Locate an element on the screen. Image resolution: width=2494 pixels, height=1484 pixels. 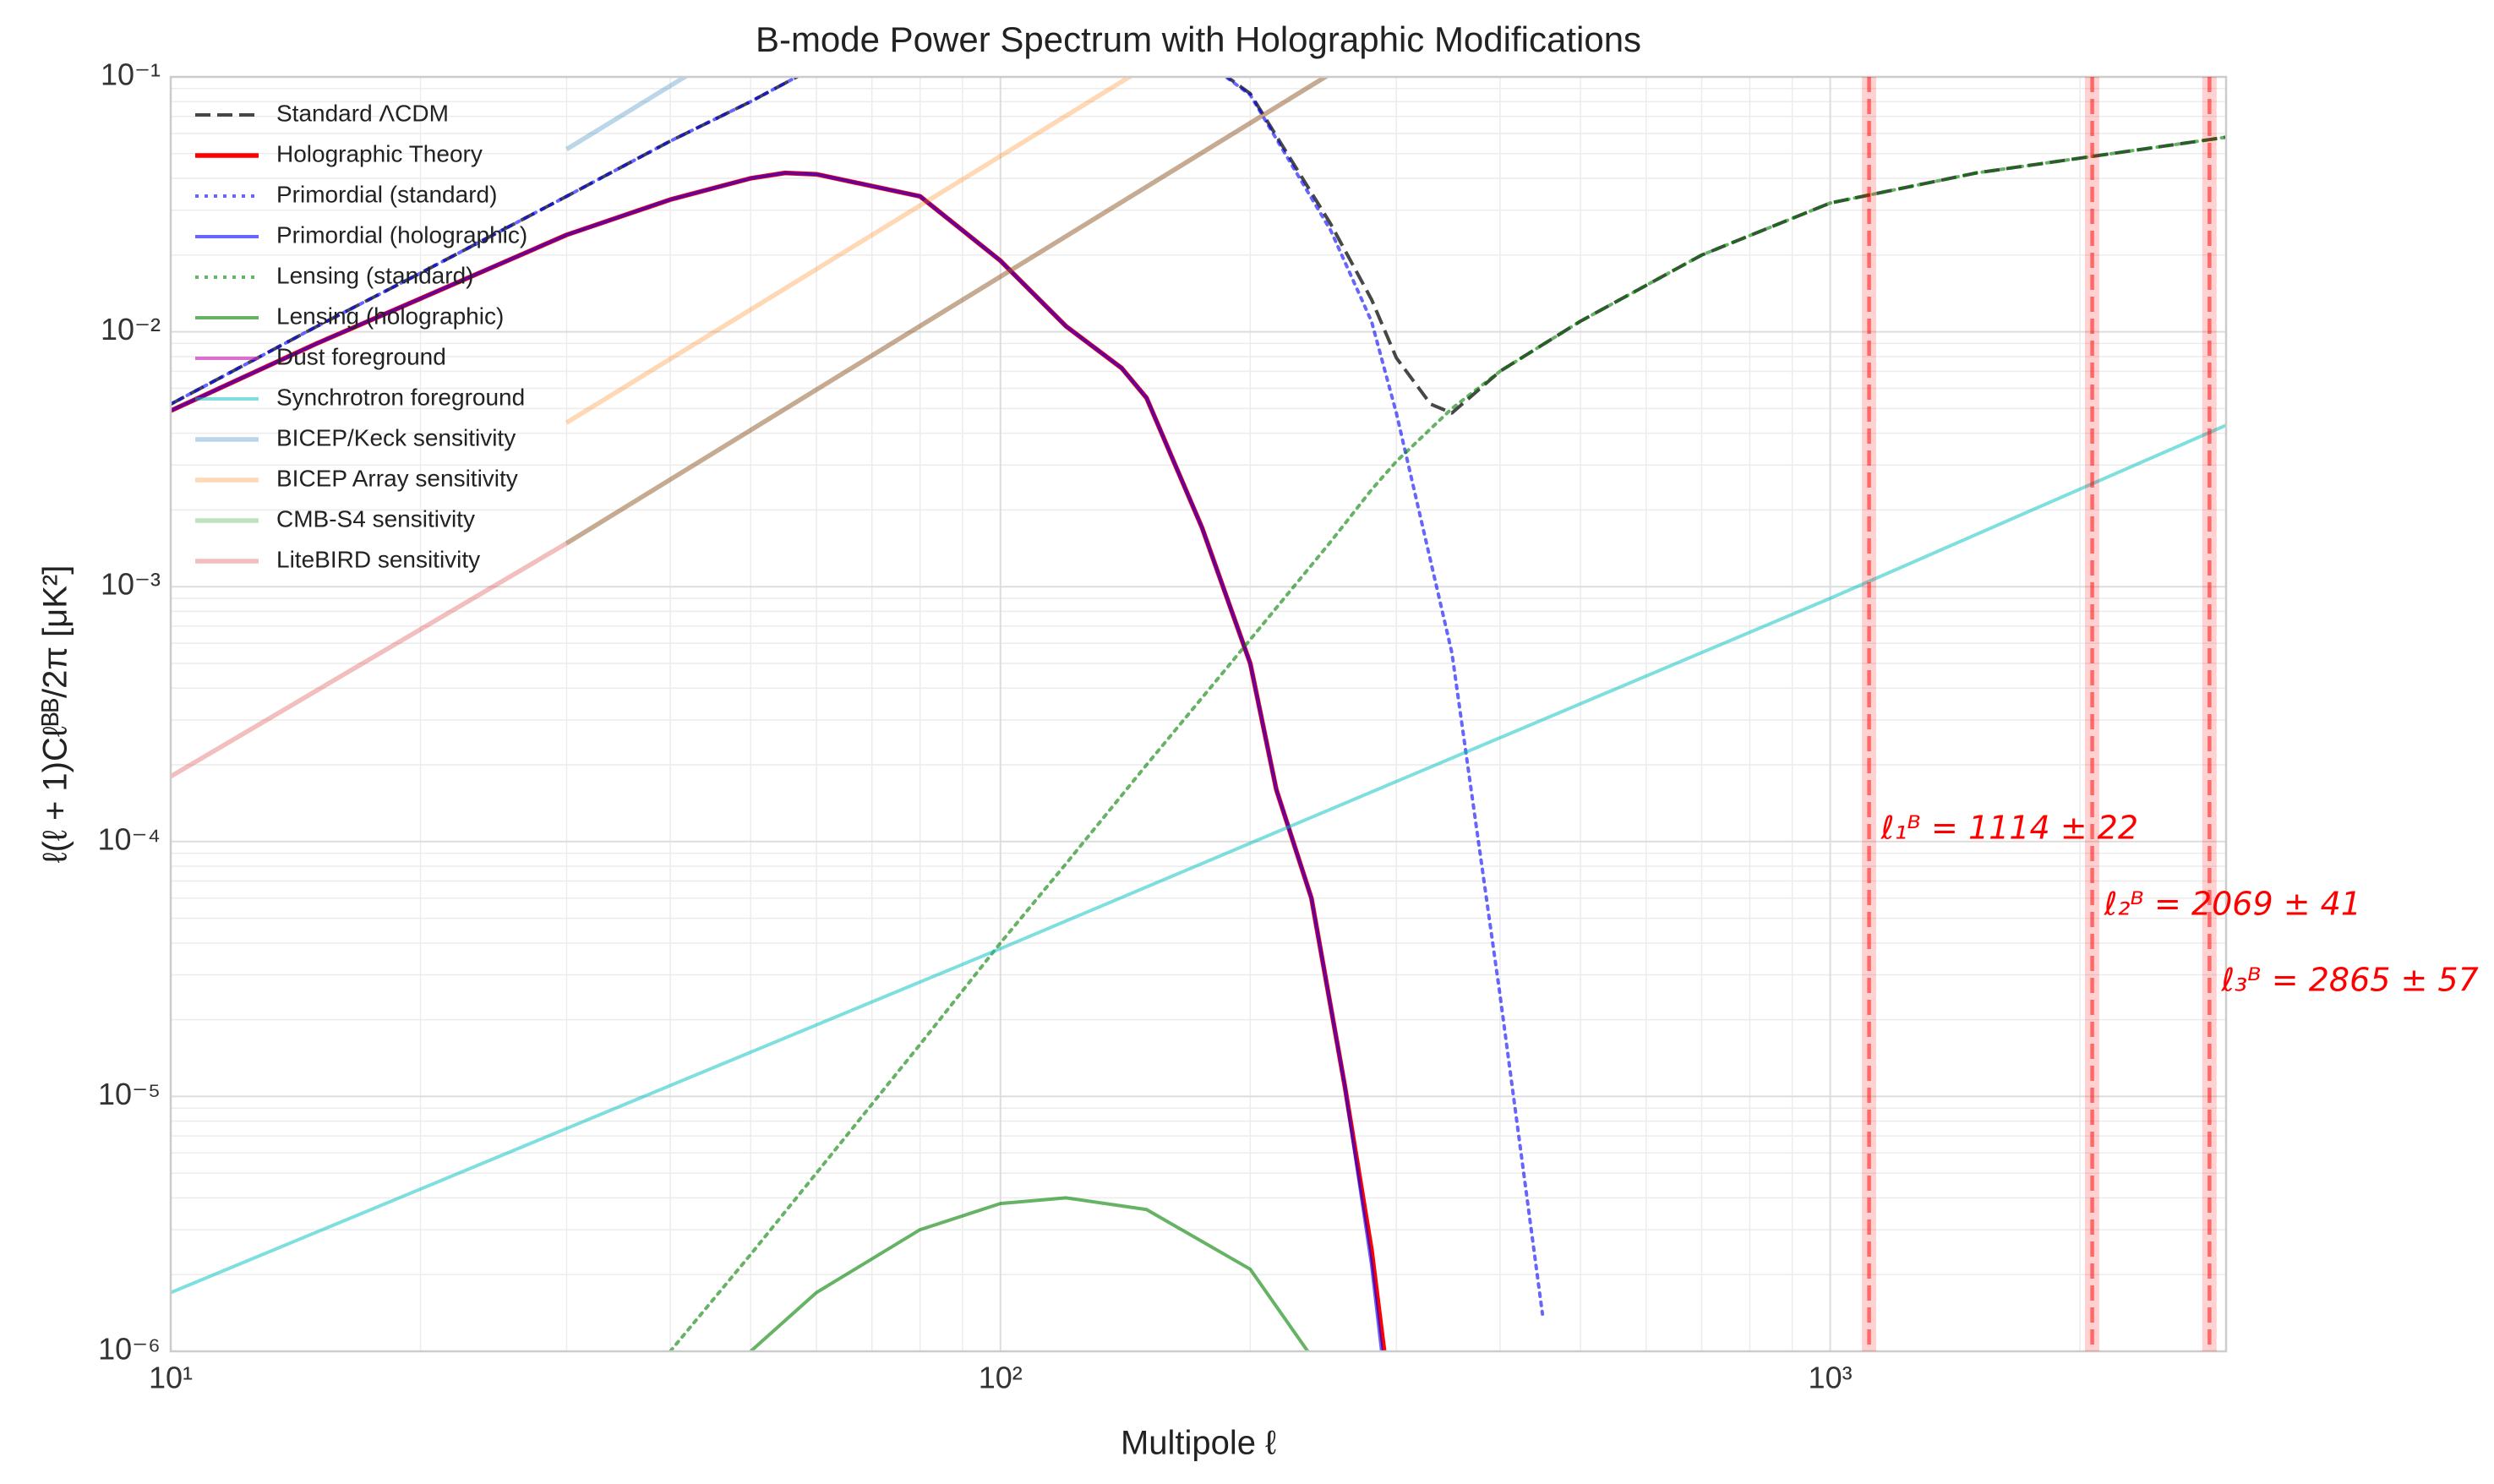
x-tick-label: 10² is located at coordinates (1001, 1378).